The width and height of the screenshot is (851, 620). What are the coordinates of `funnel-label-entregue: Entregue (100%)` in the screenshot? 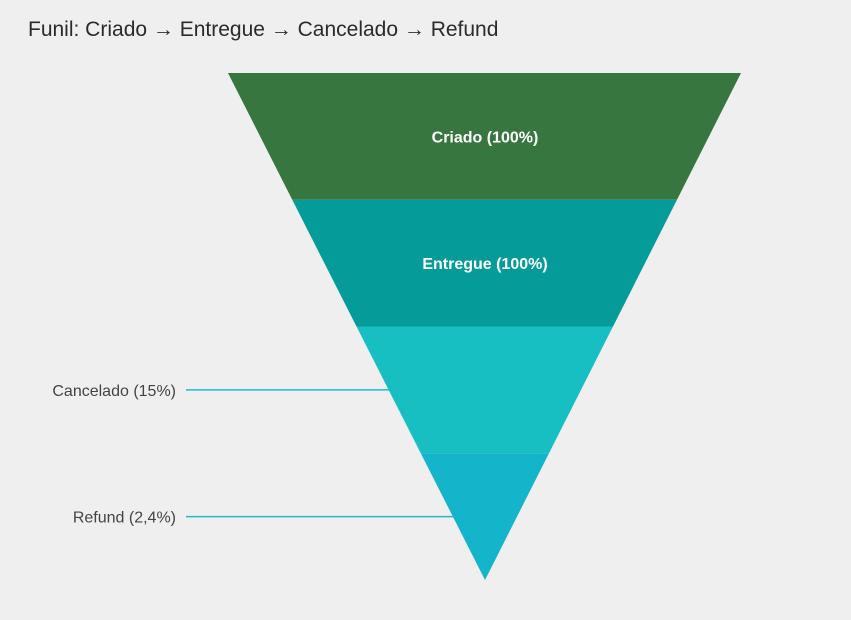 It's located at (484, 264).